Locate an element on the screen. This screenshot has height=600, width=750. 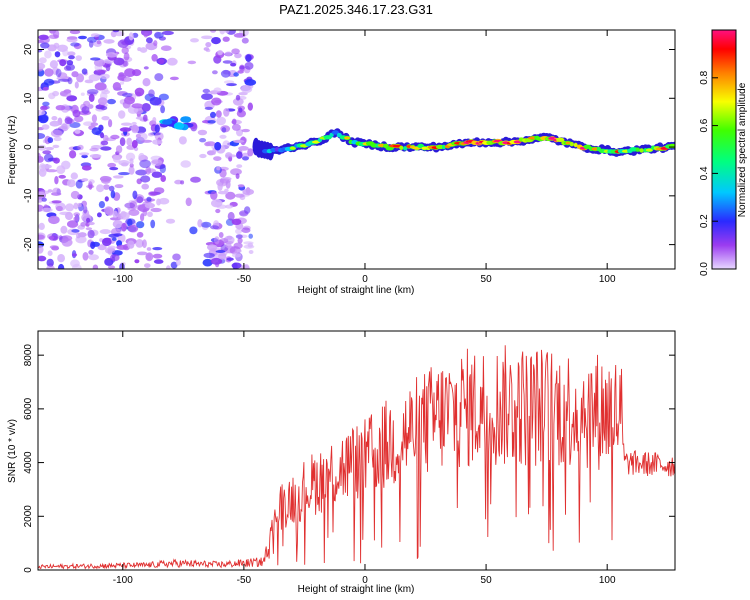
spectrogram-signal-track is located at coordinates (417, 138).